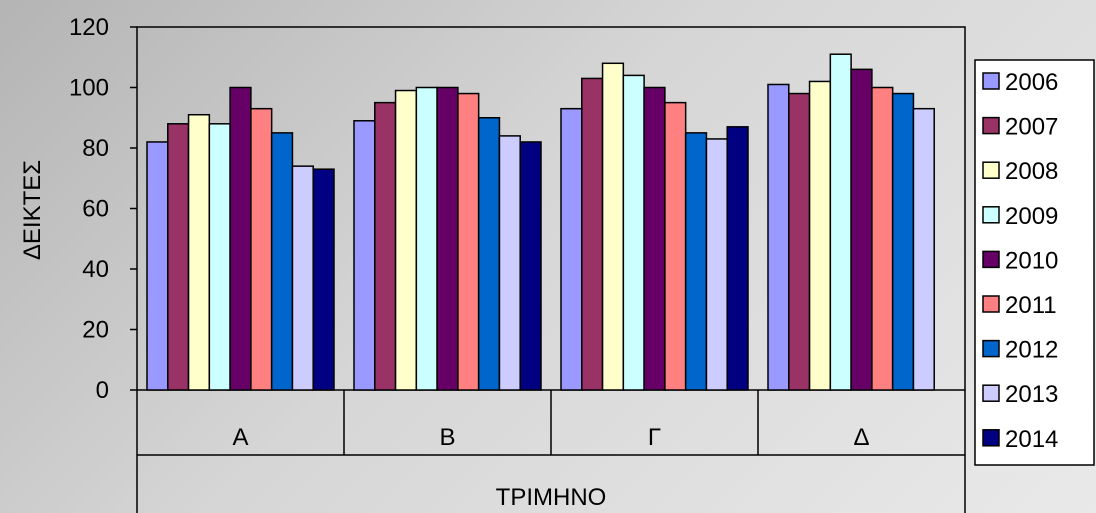  What do you see at coordinates (32, 210) in the screenshot?
I see `y-axis-title: ΔΕΙΚΤΕΣ` at bounding box center [32, 210].